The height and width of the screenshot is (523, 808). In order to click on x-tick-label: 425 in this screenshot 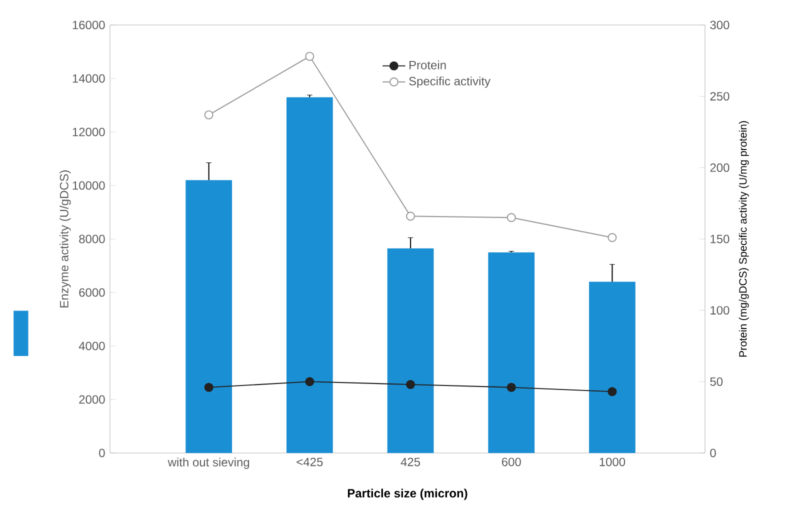, I will do `click(410, 462)`.